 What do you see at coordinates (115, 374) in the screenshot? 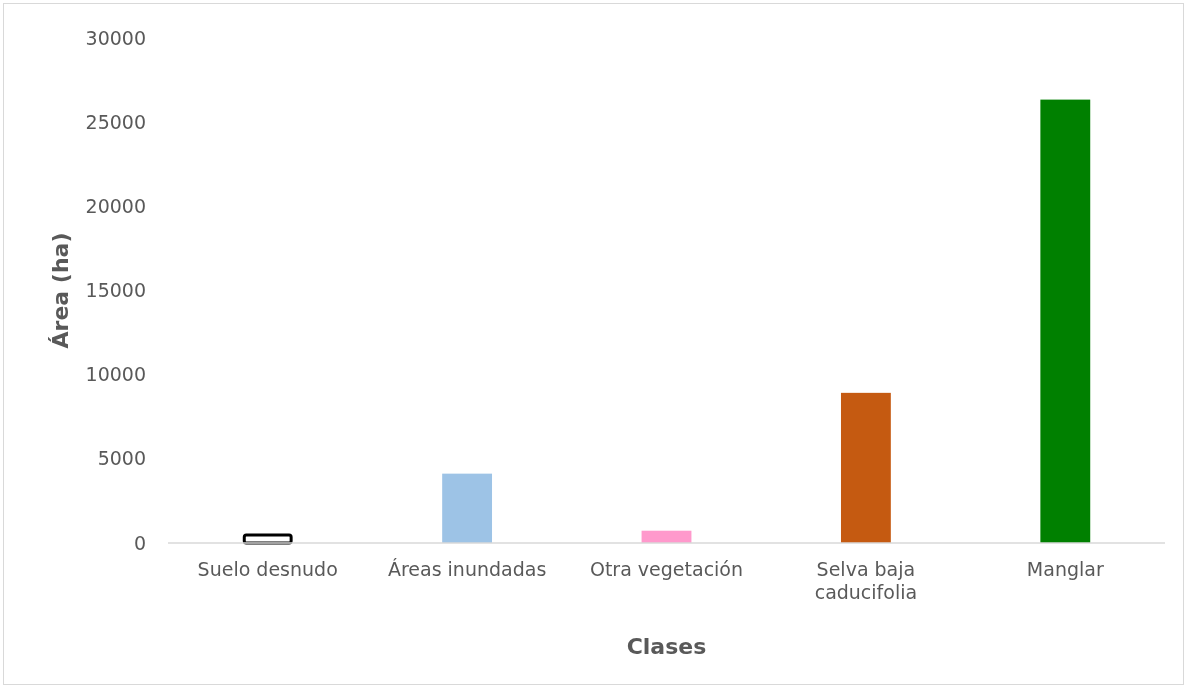
I see `y-tick-label: 10000` at bounding box center [115, 374].